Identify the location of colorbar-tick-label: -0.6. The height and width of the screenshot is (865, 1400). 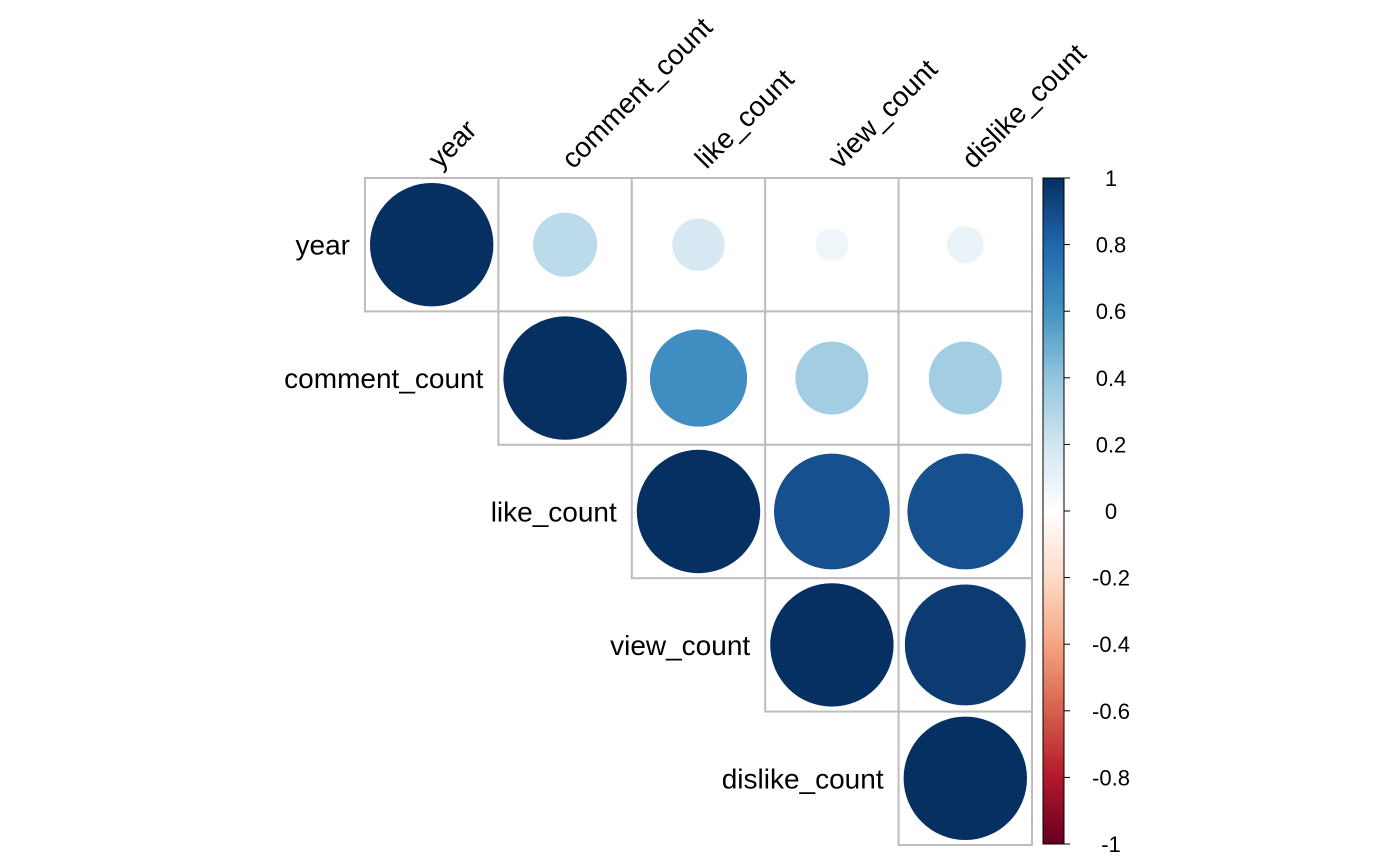
(1111, 711).